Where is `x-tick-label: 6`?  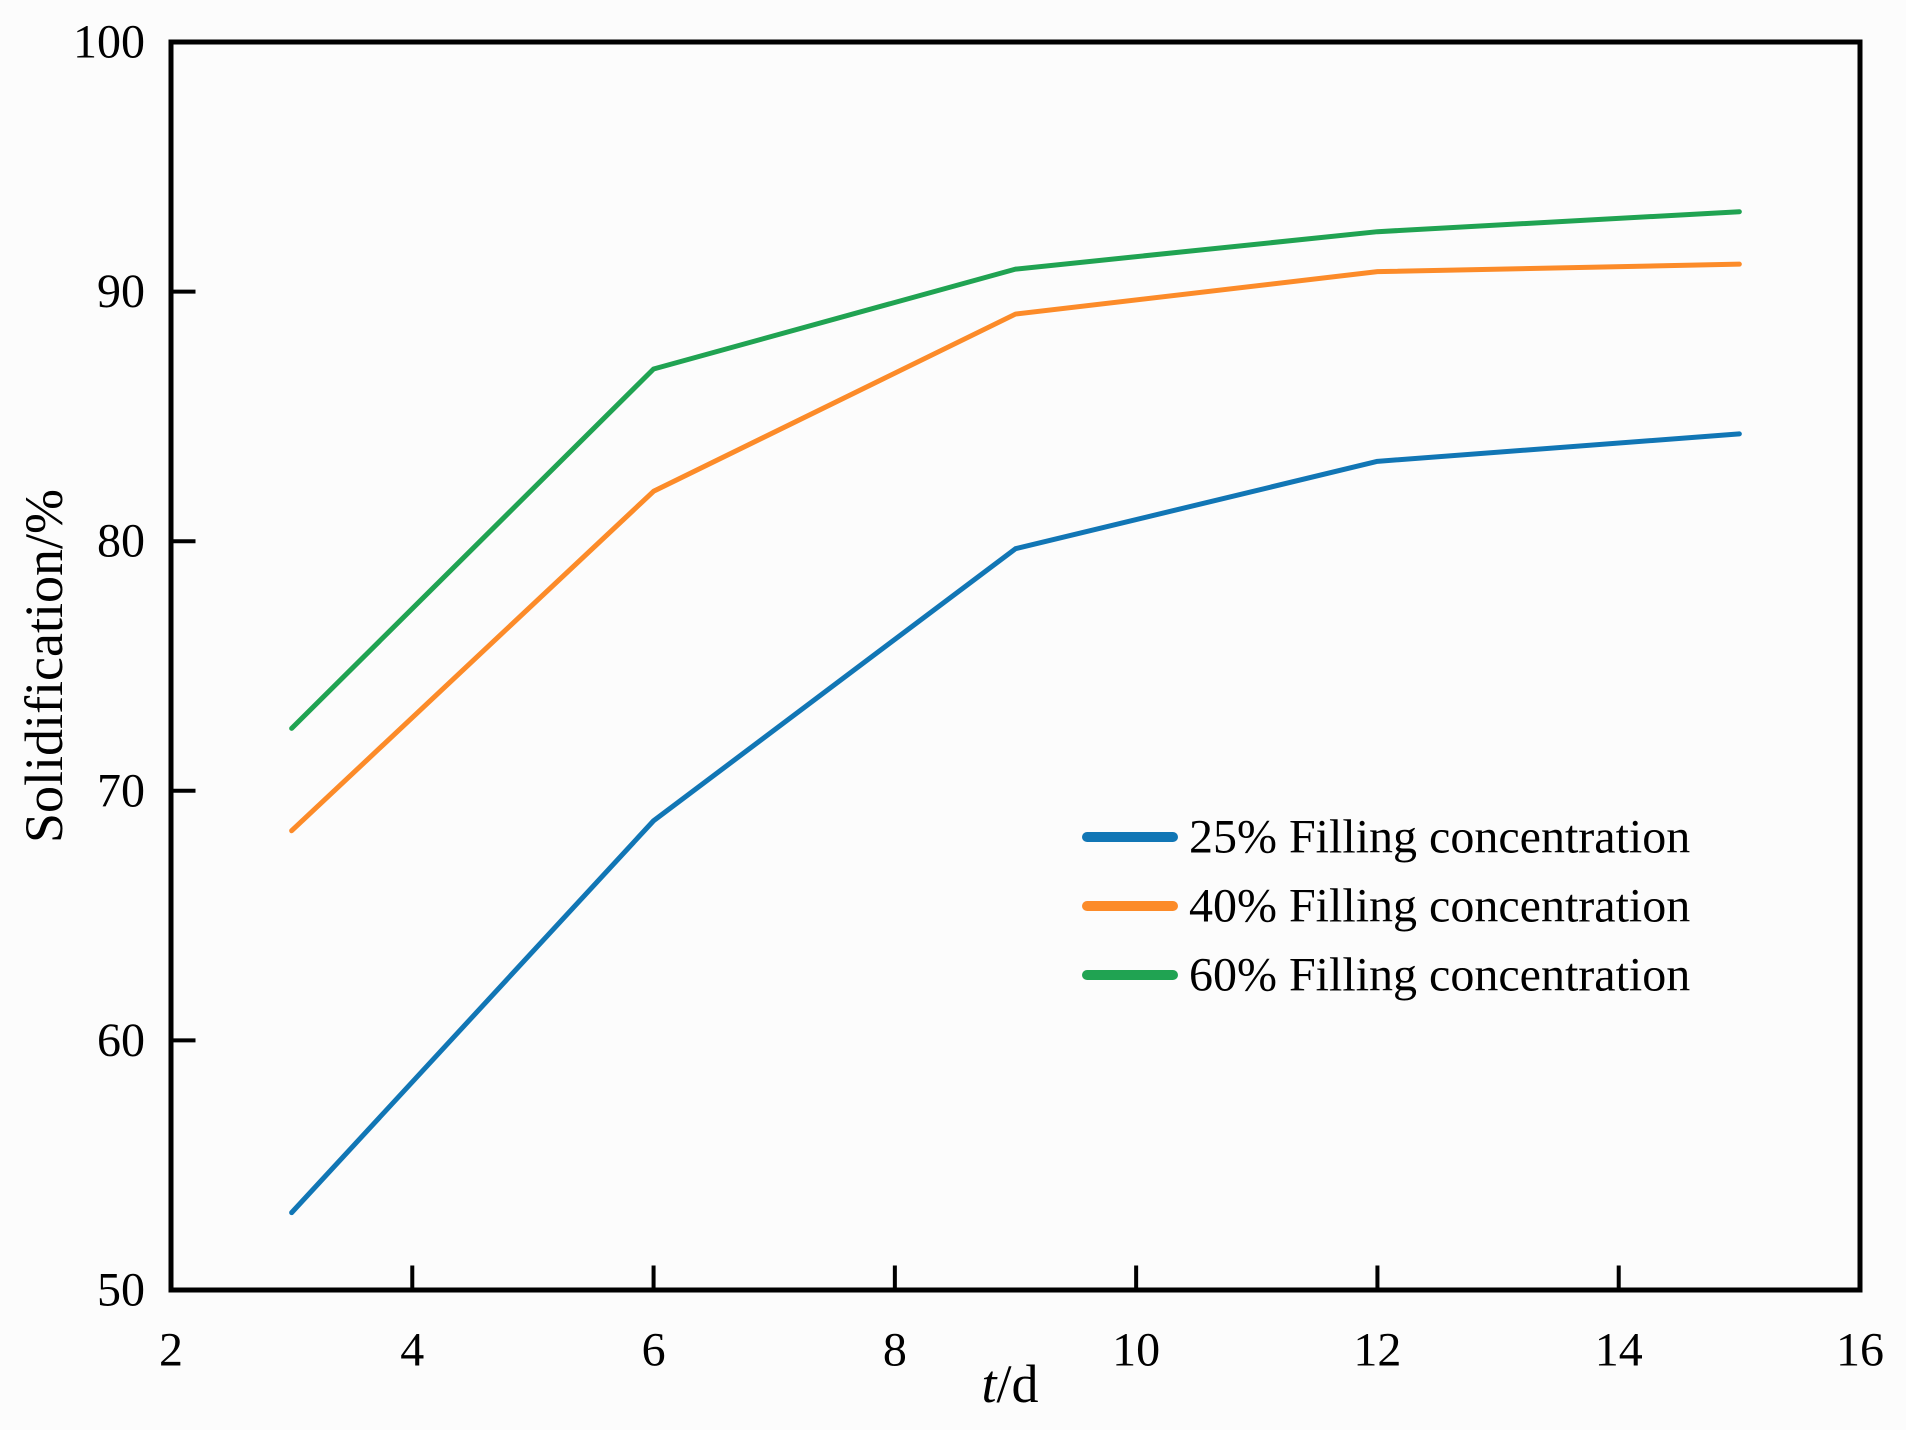 x-tick-label: 6 is located at coordinates (654, 1350).